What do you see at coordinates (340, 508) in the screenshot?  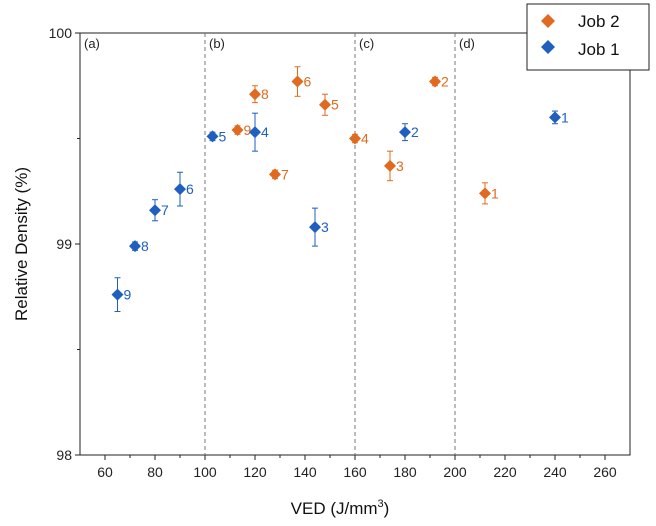 I see `x-axis-title: VED (J/mm3)` at bounding box center [340, 508].